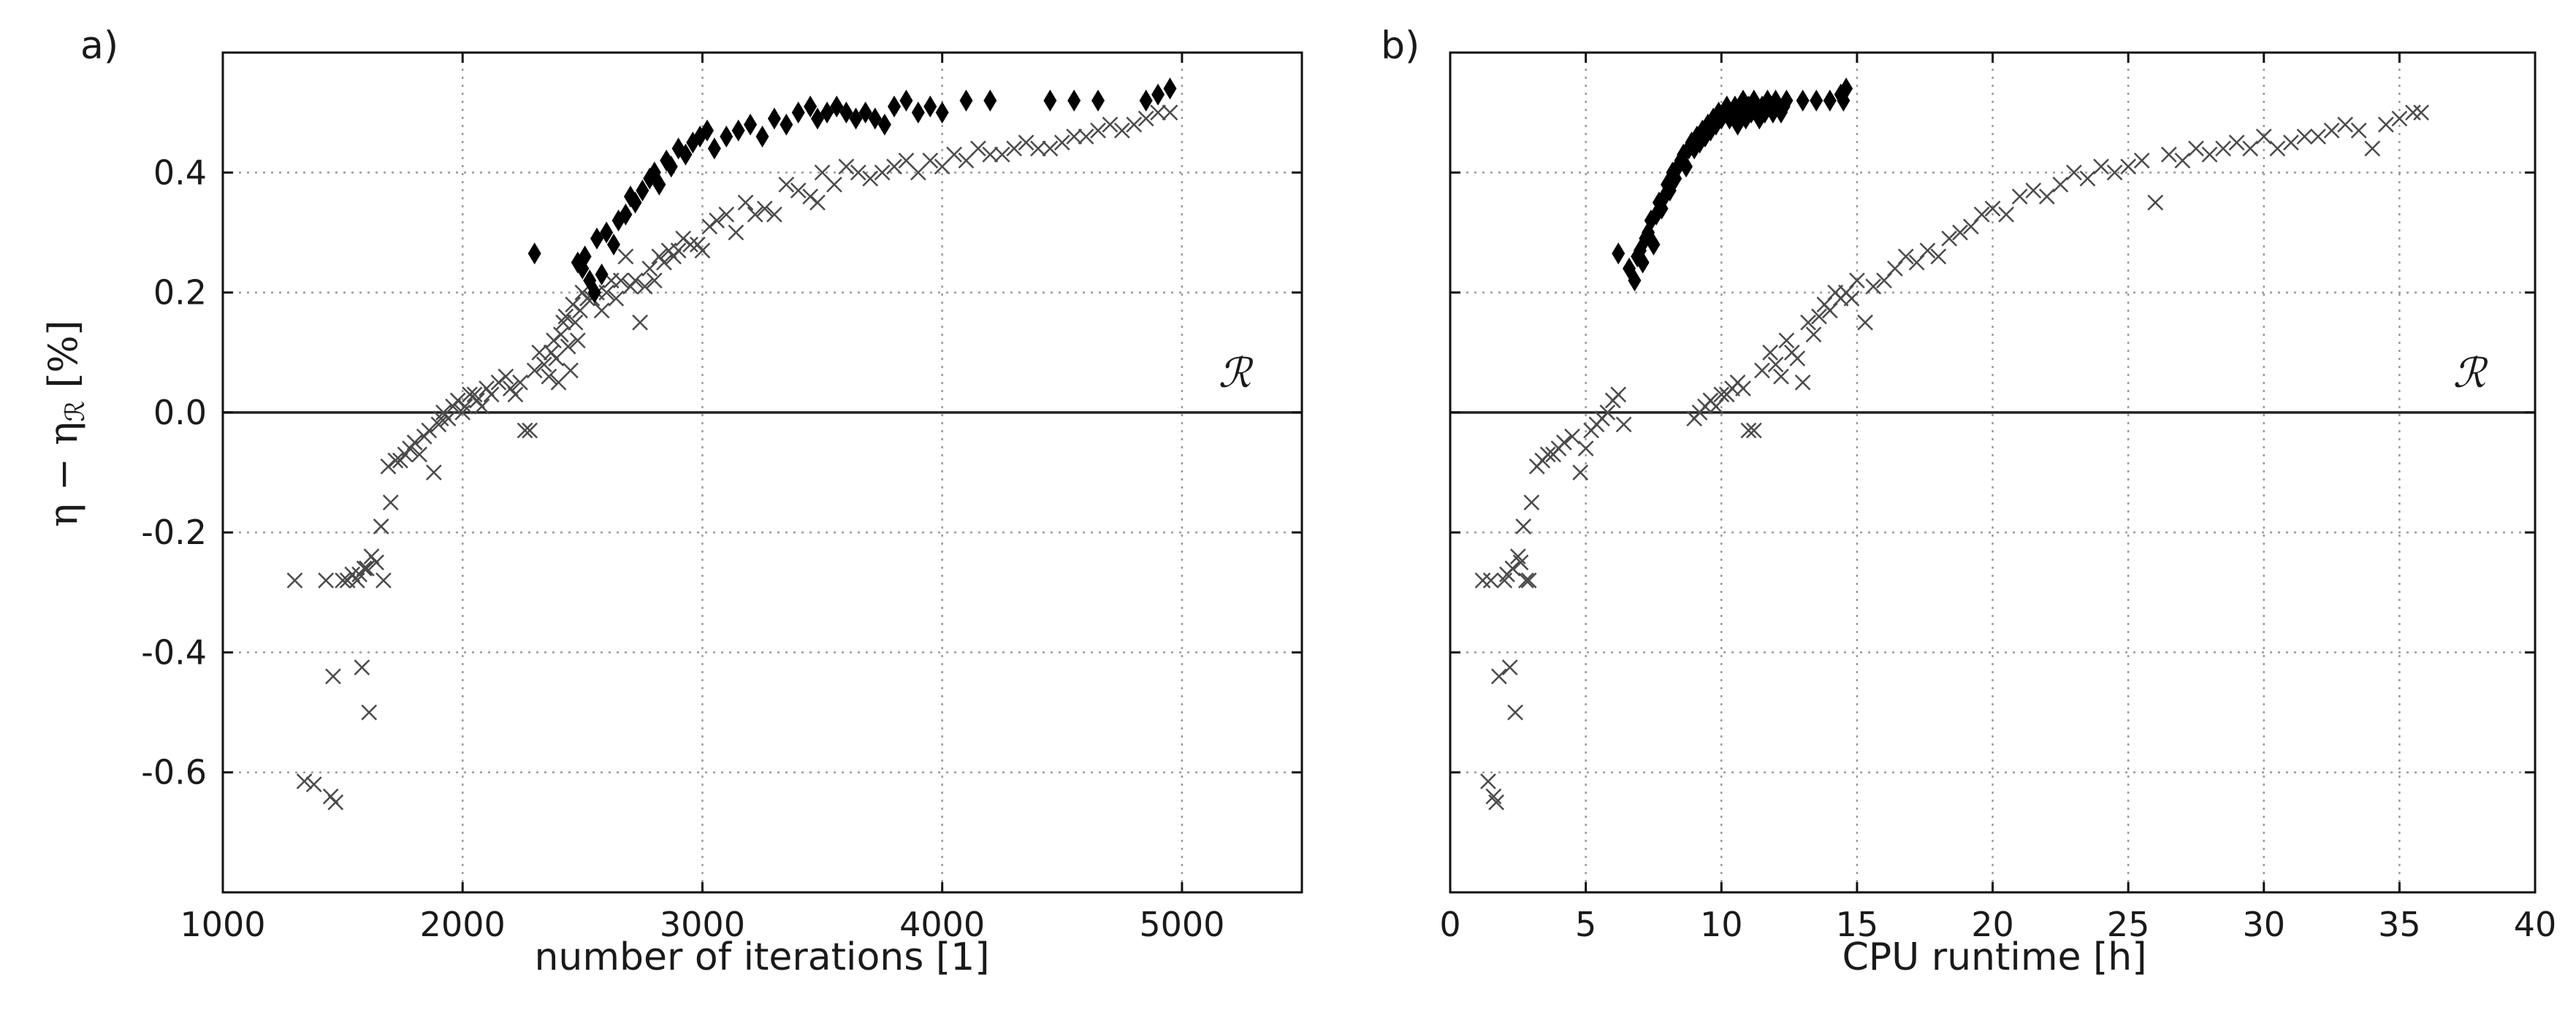 The width and height of the screenshot is (2576, 1034). I want to click on y-tick-label: 0.0, so click(180, 412).